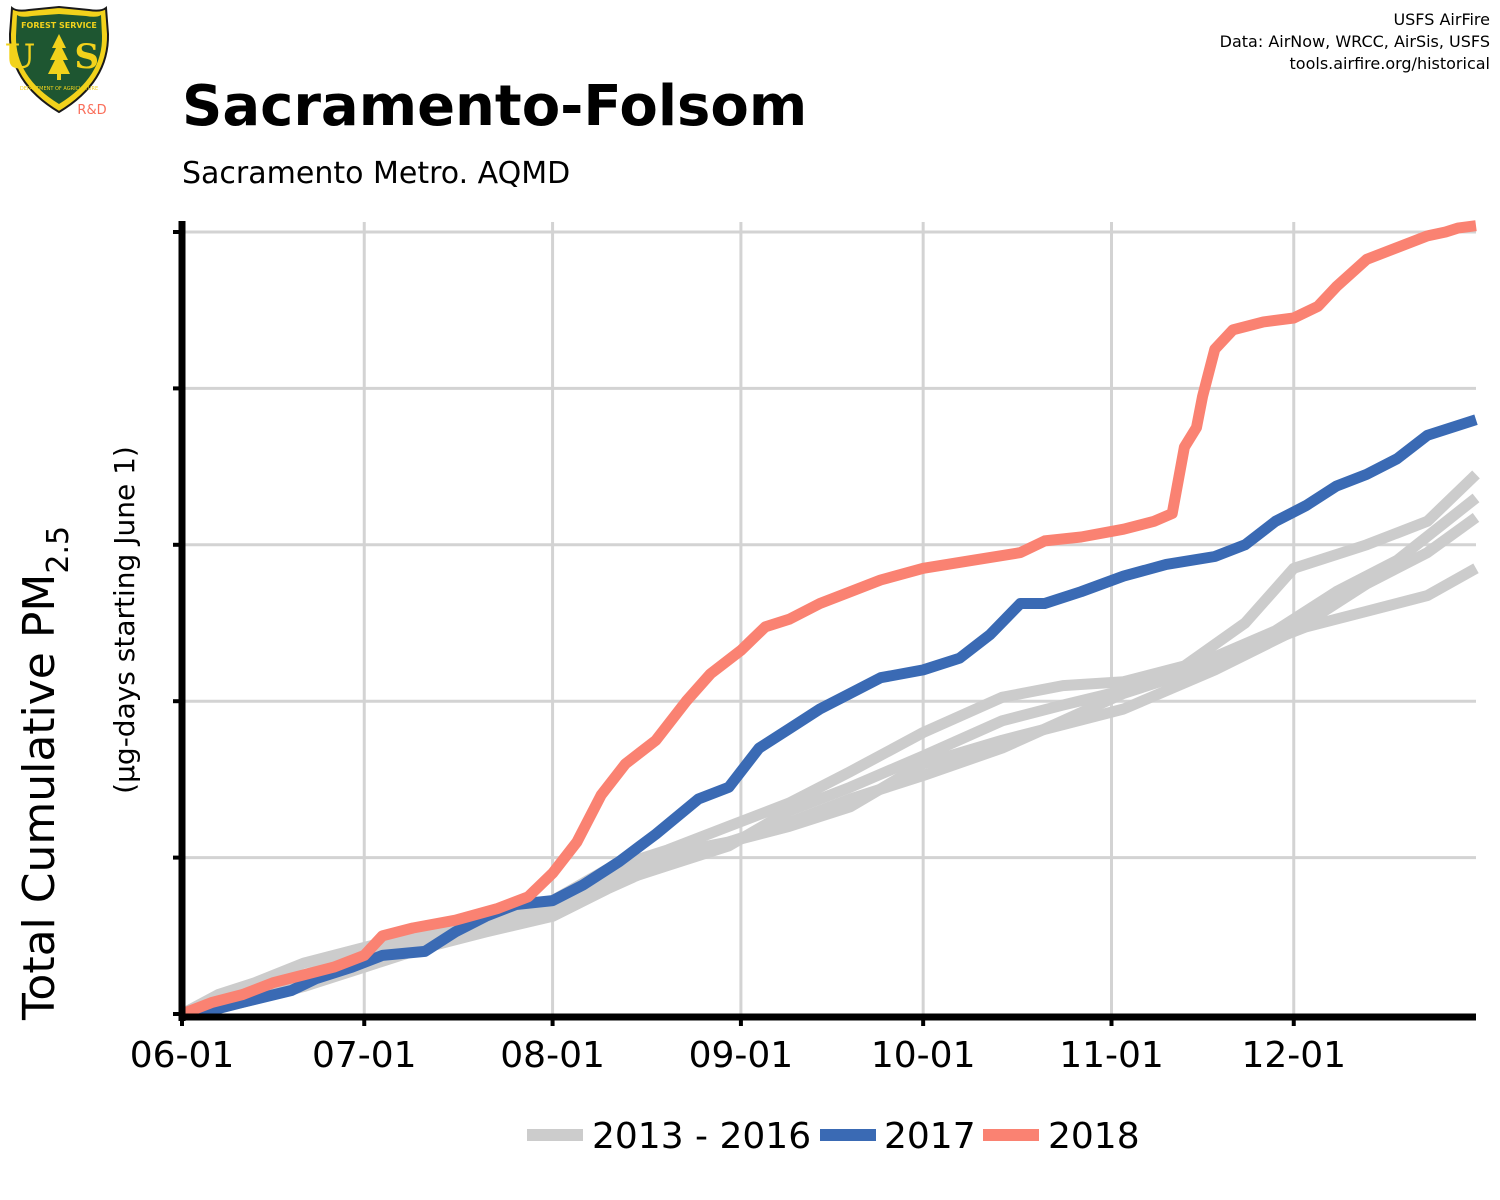 This screenshot has height=1200, width=1500. I want to click on legend: 2013 - 2016 2017 2018, so click(833, 1136).